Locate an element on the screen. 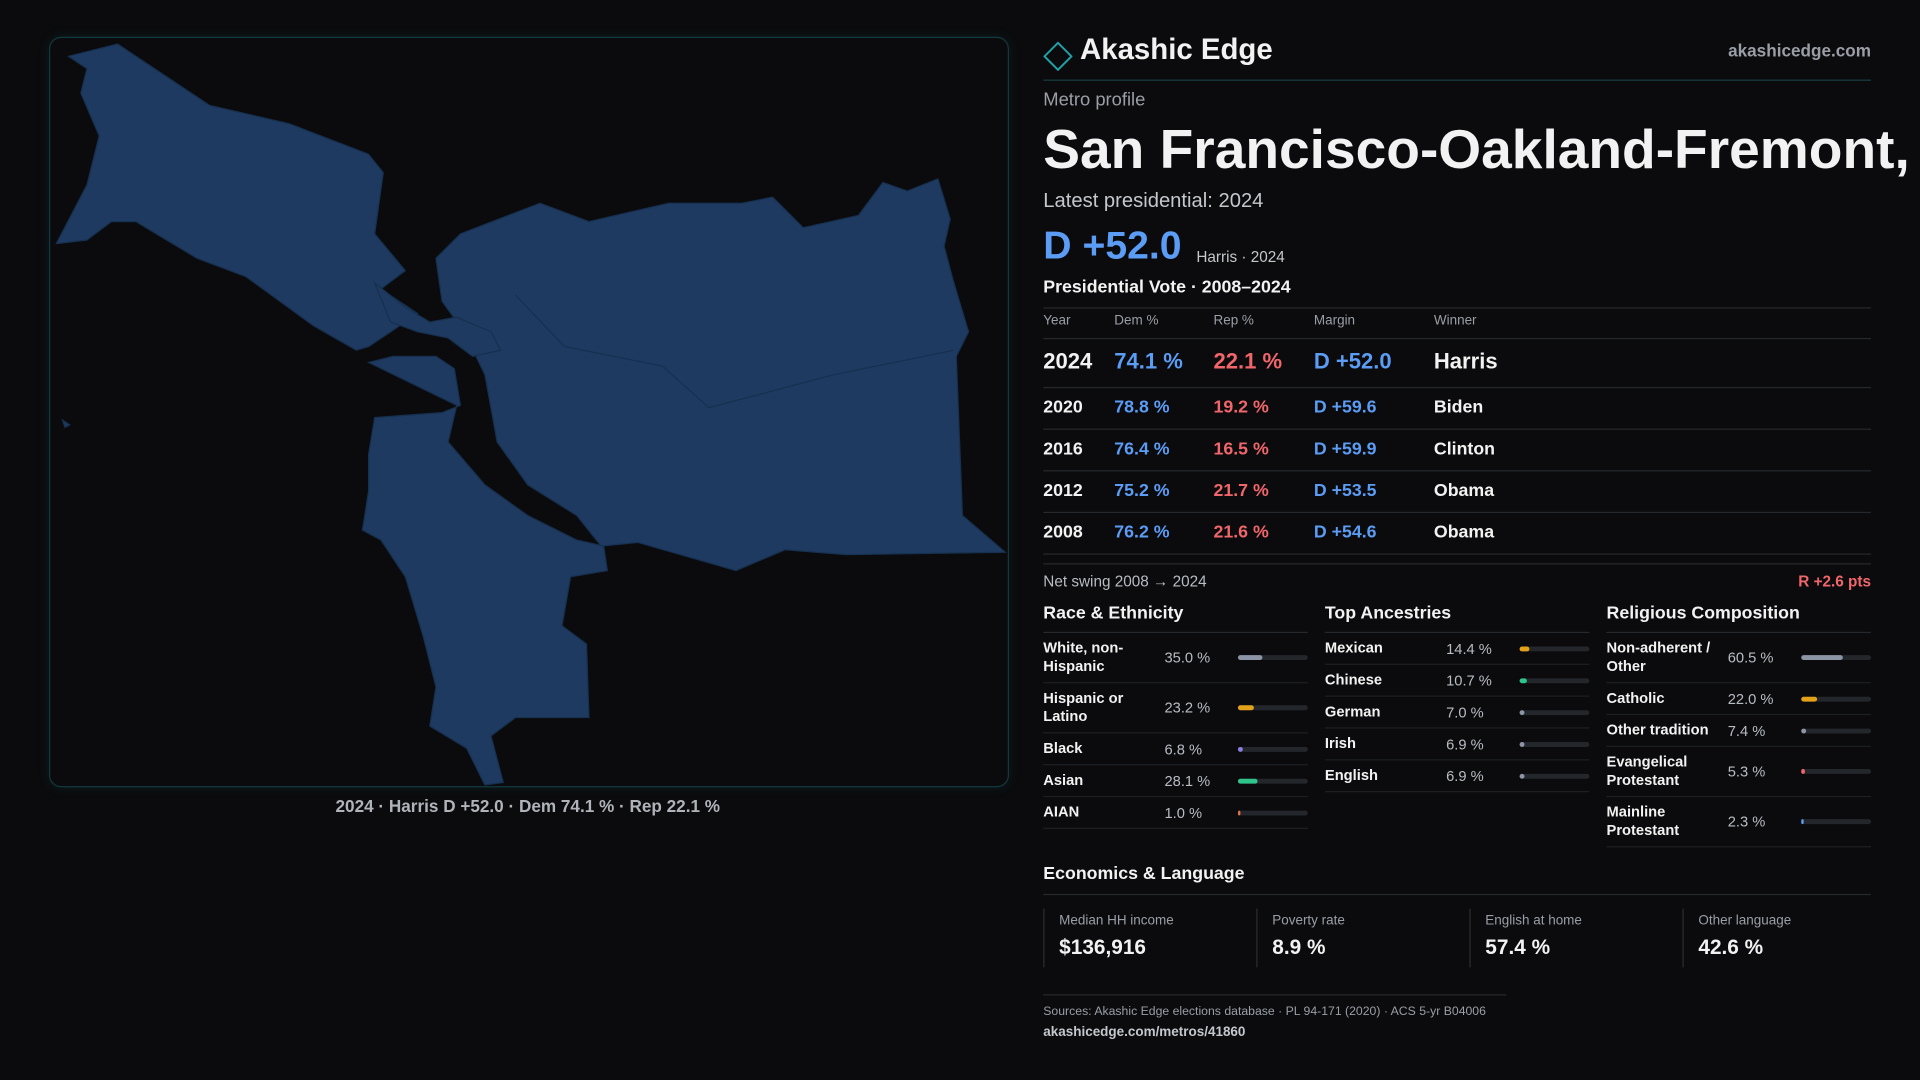 The image size is (1920, 1080). row-label: AIAN is located at coordinates (1061, 812).